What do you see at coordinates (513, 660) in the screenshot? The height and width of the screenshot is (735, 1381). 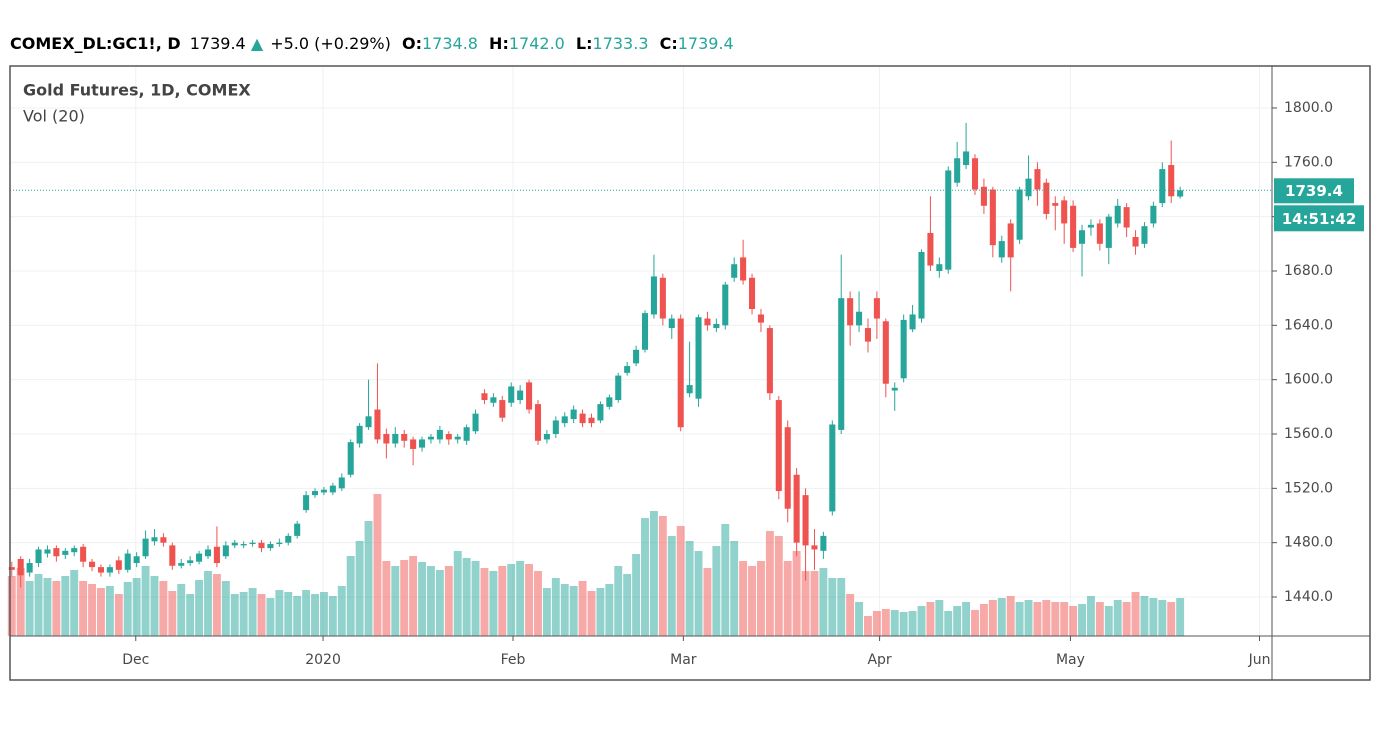 I see `x-tick-label: Feb` at bounding box center [513, 660].